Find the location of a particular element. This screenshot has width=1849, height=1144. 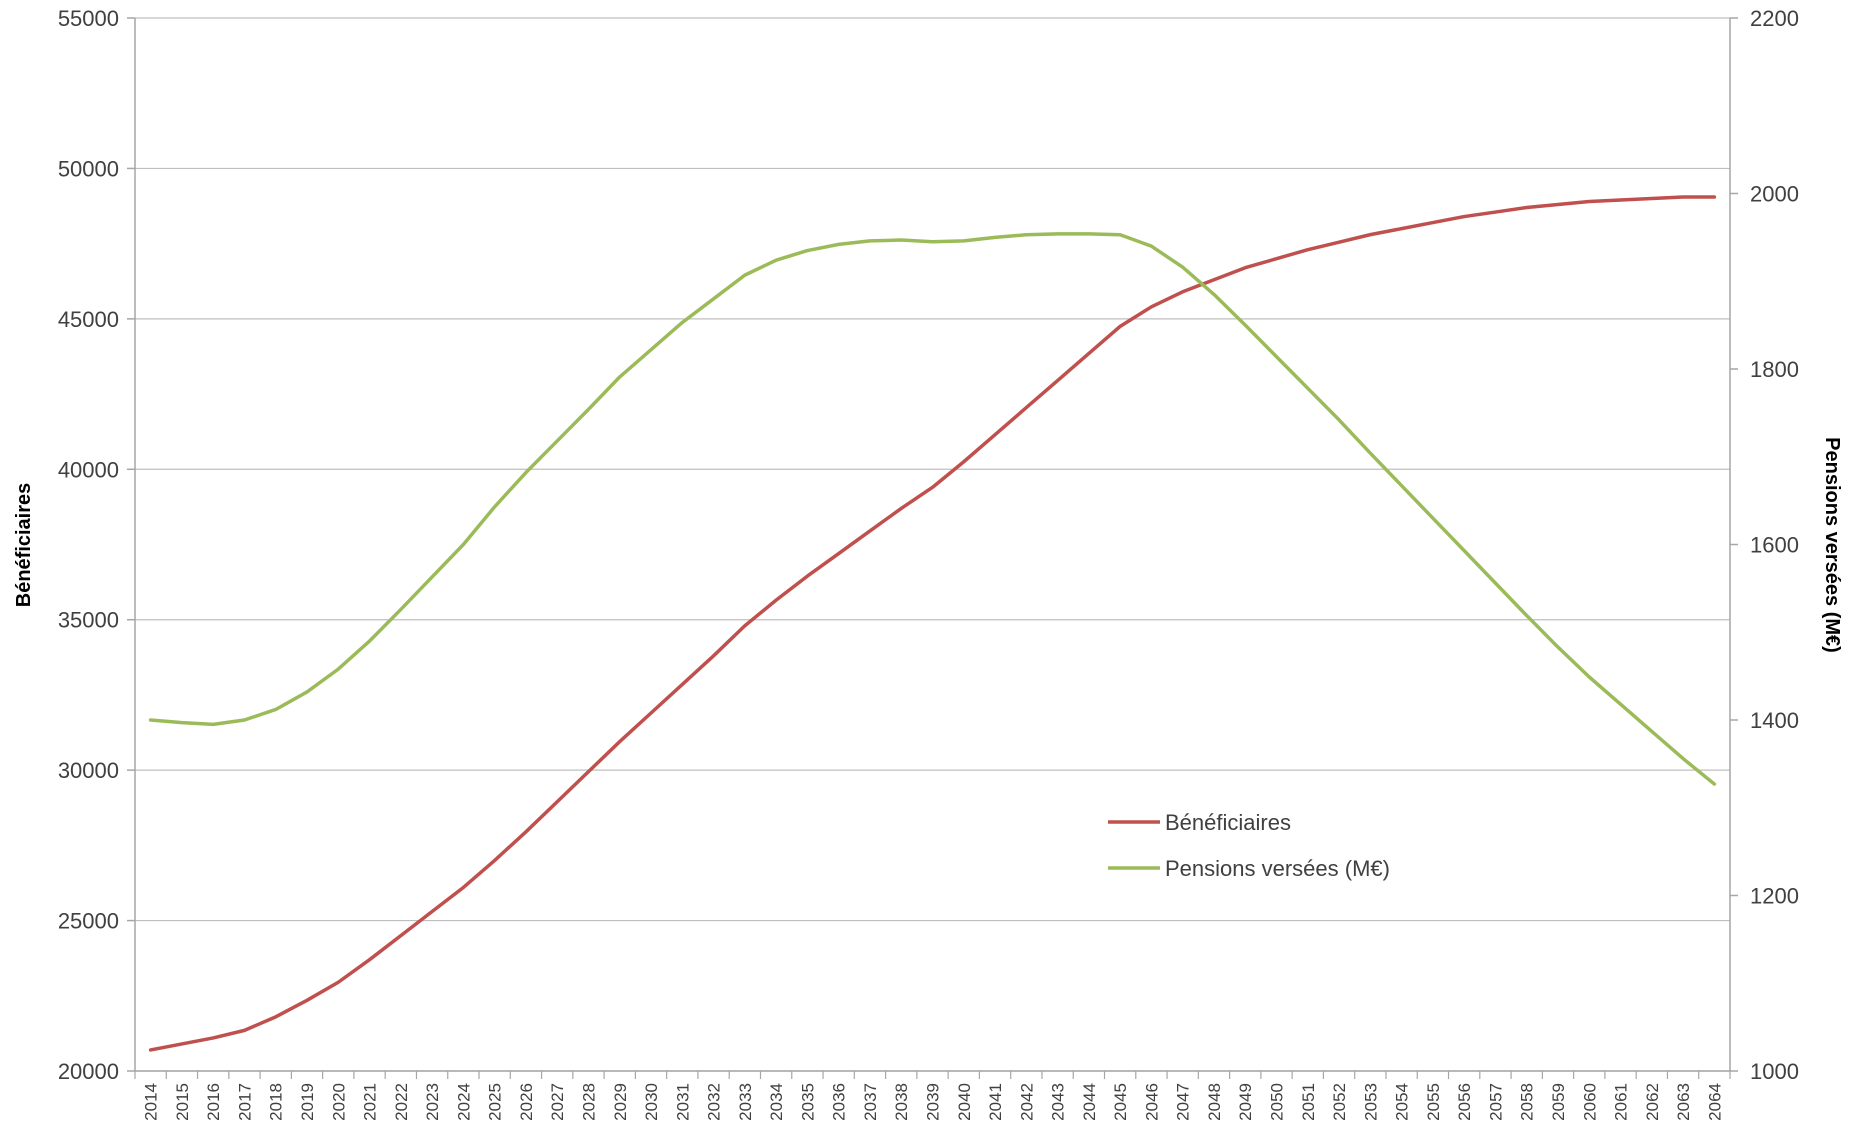

x-tick-label: 2031 is located at coordinates (682, 1102).